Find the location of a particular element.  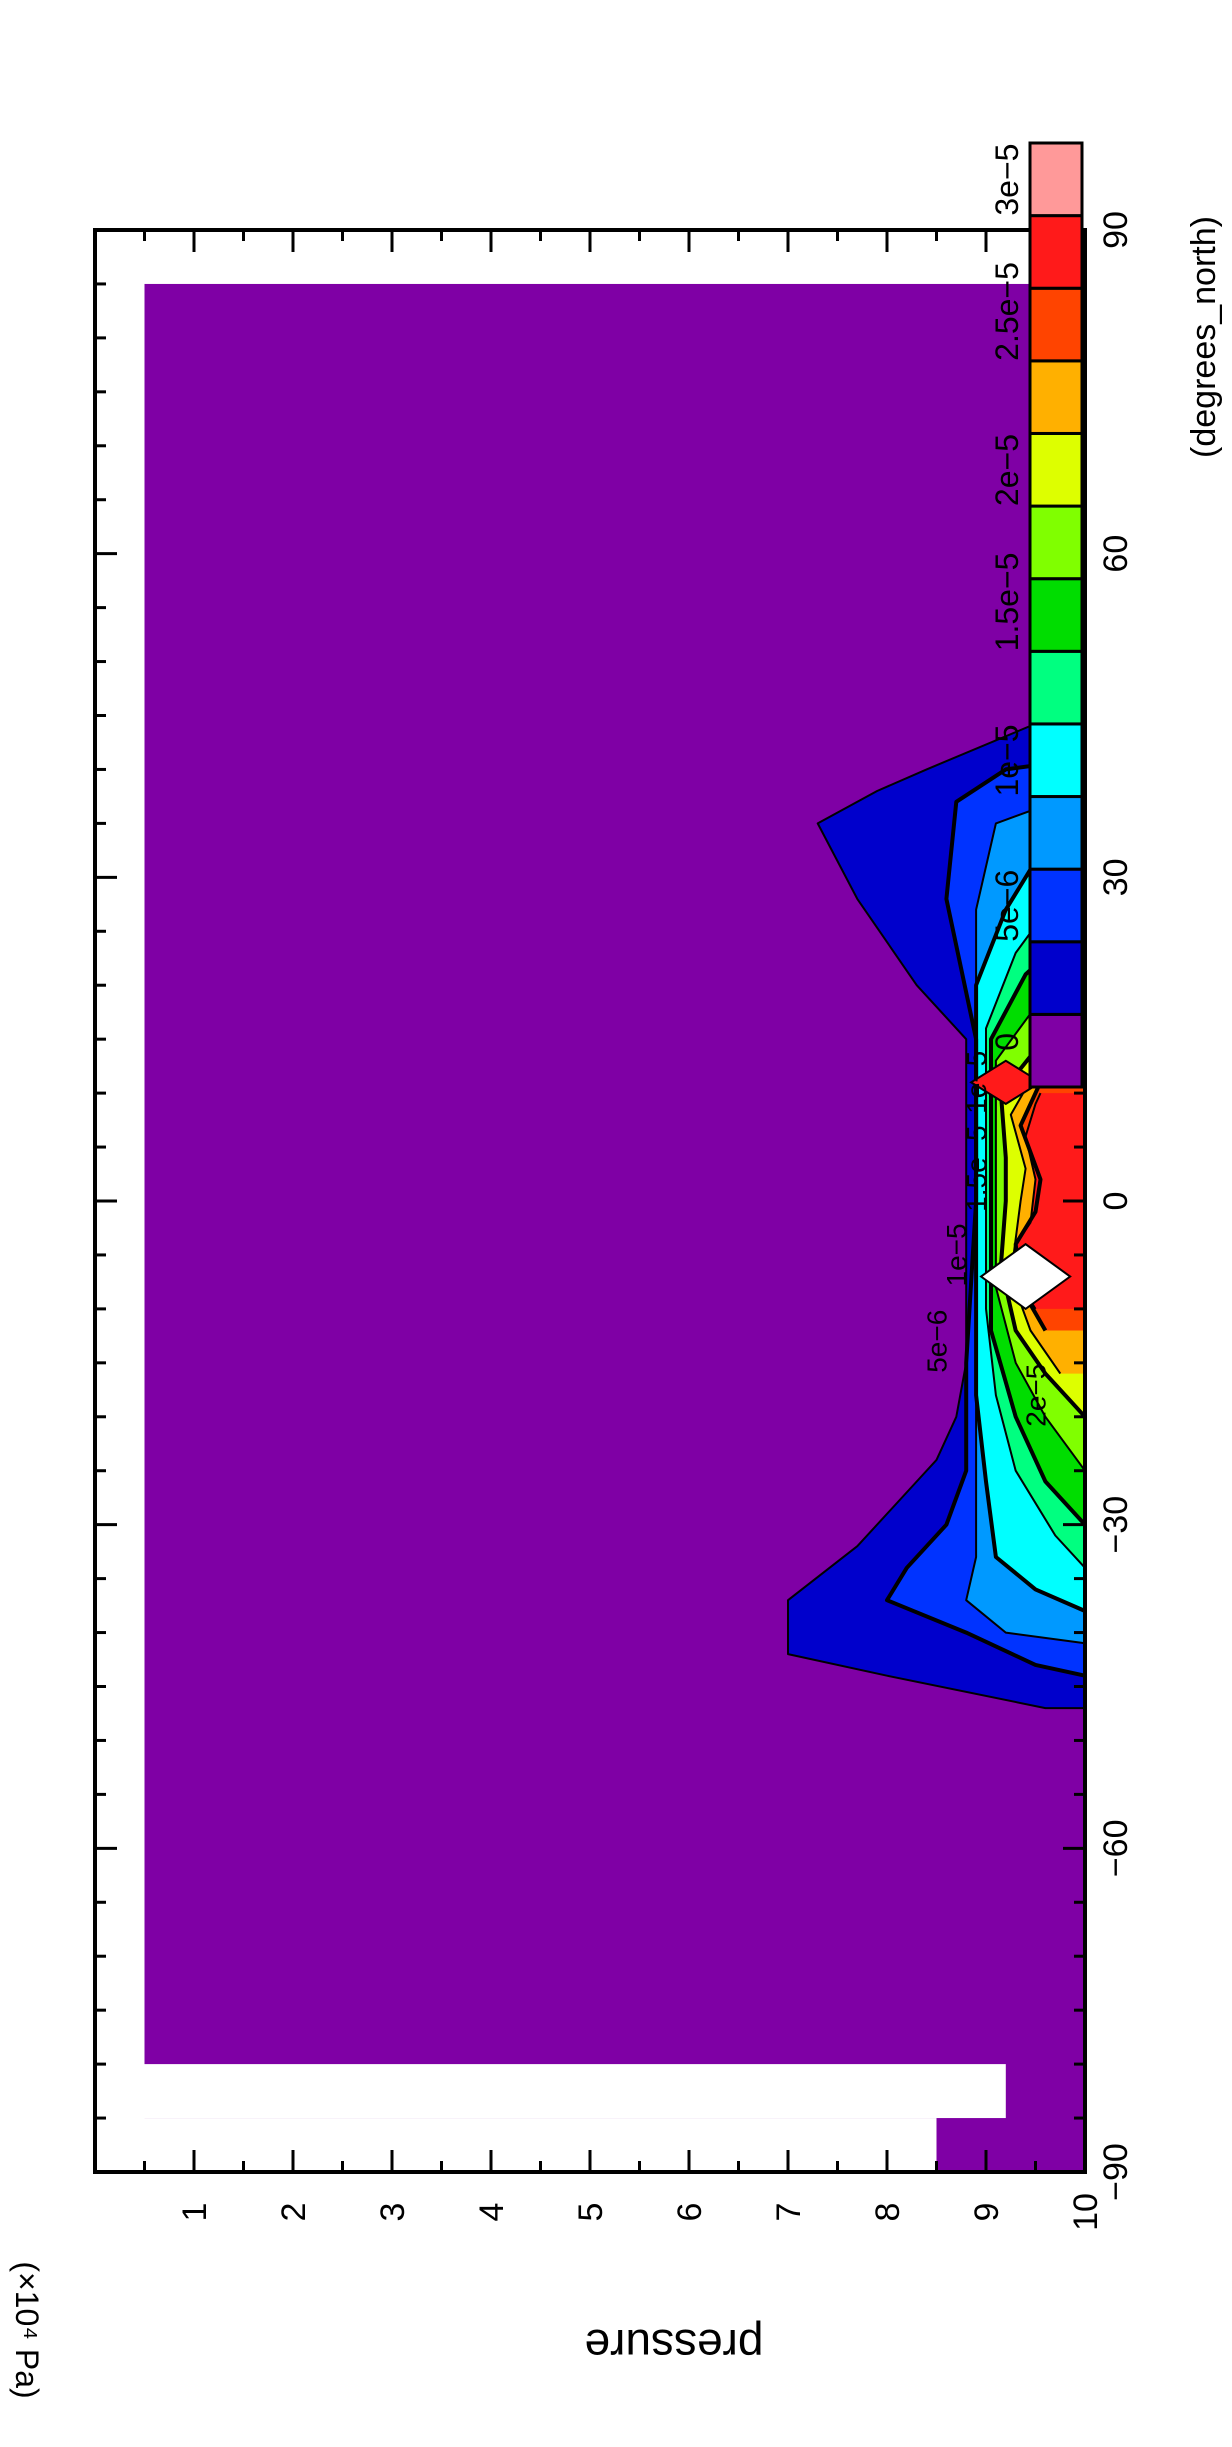

pressure-tick-label: 2 is located at coordinates (294, 2212).